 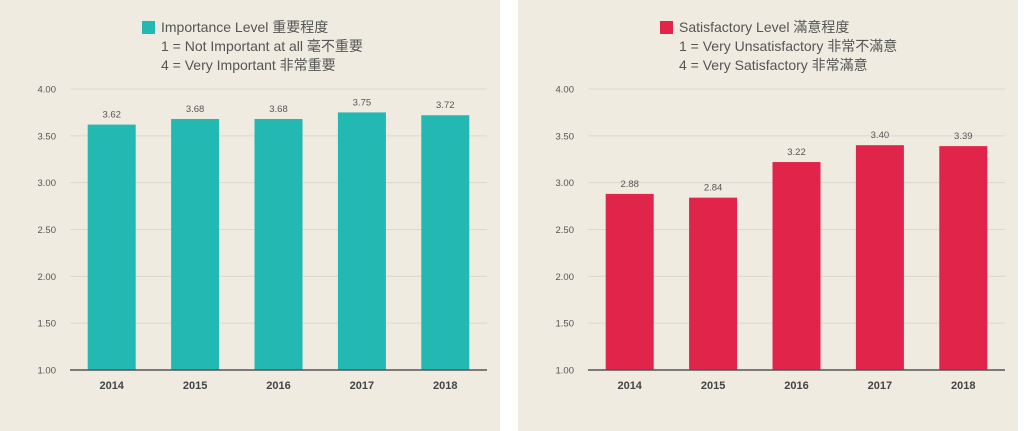 I want to click on satisfaction-y-tick-label: 1.50, so click(x=565, y=324).